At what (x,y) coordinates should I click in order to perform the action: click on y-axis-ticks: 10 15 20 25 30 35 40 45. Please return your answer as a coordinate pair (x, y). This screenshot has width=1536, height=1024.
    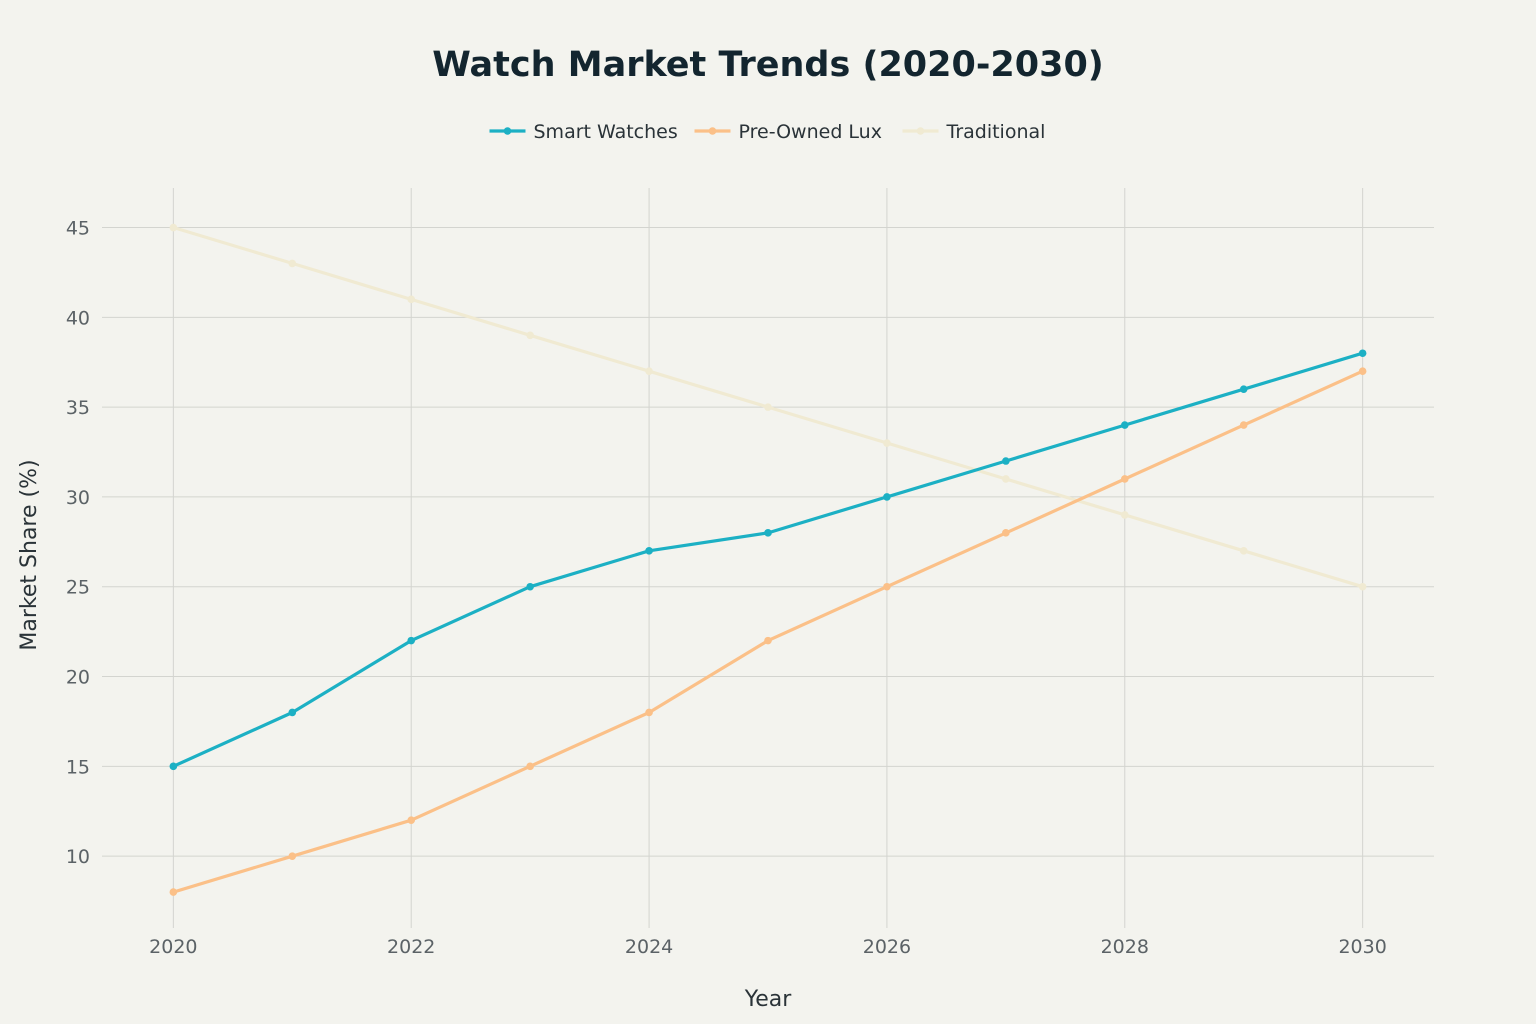
    Looking at the image, I should click on (78, 543).